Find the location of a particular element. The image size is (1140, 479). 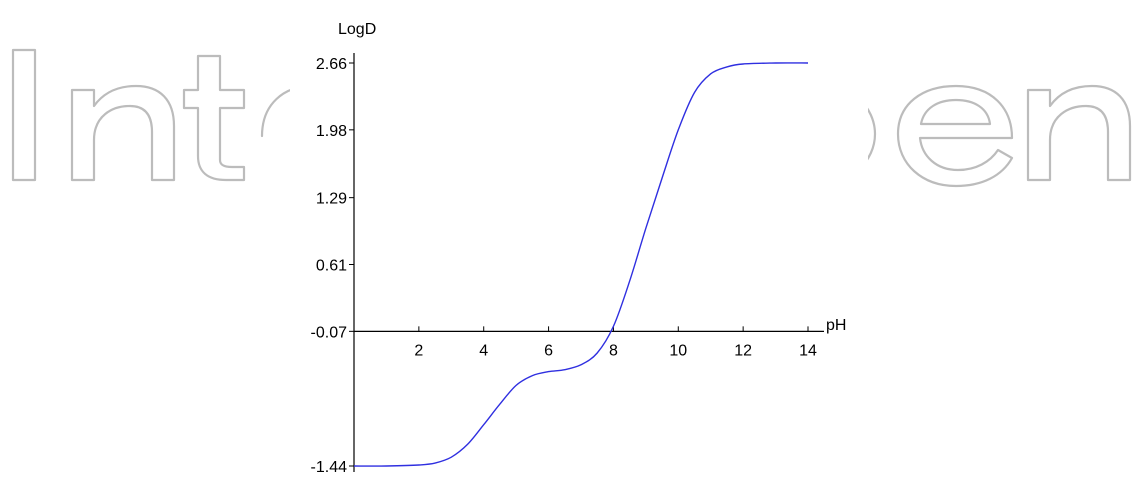

y-tick-label: 2.66 is located at coordinates (331, 64).